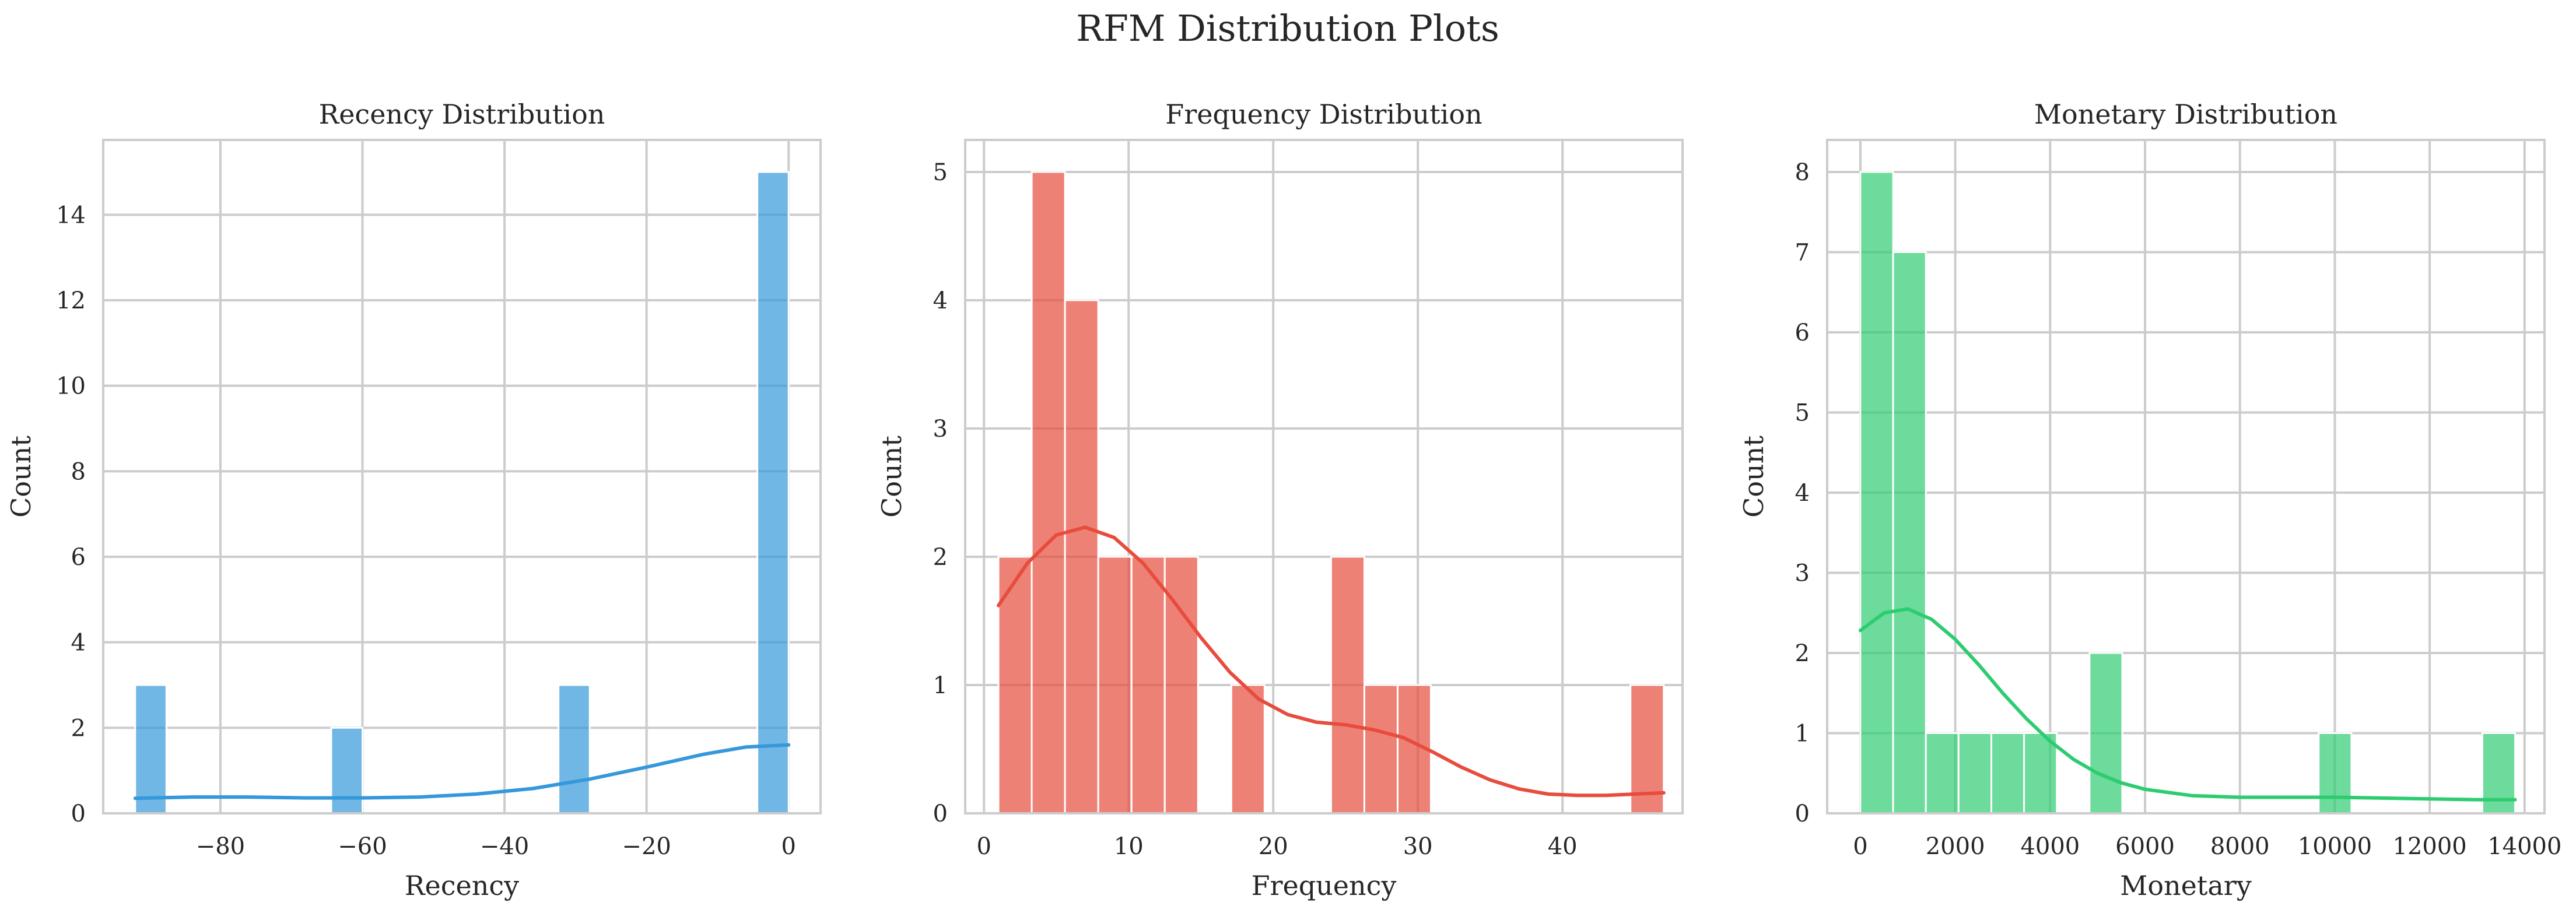 The height and width of the screenshot is (913, 2576). I want to click on monetary-y-tick-label: 5, so click(1802, 413).